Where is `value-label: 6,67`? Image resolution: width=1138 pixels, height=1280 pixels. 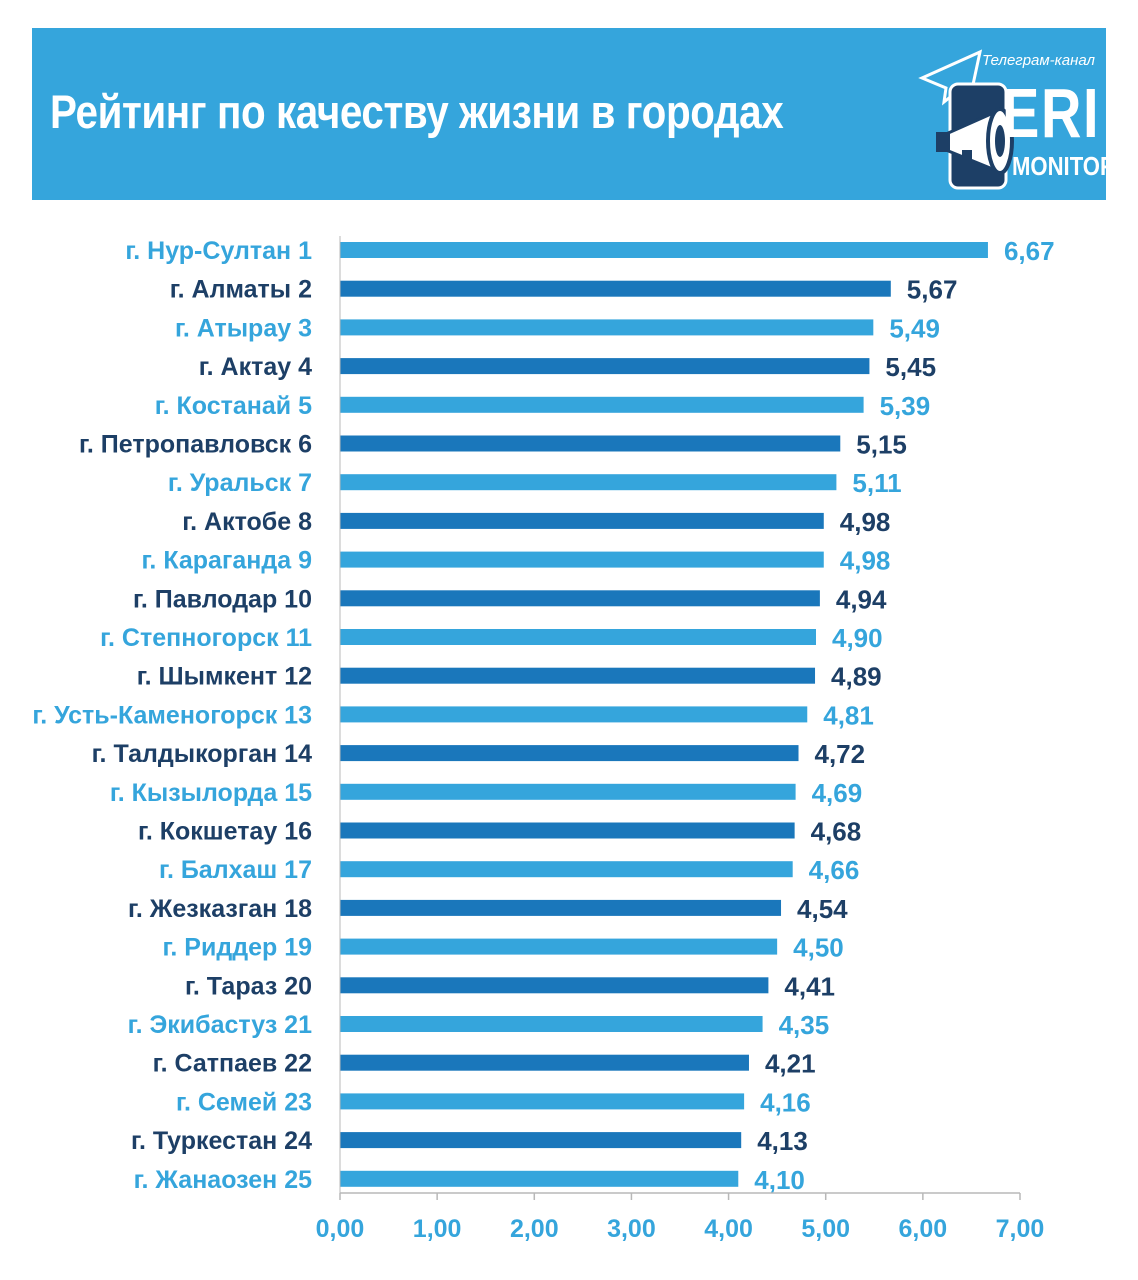
value-label: 6,67 is located at coordinates (1029, 251).